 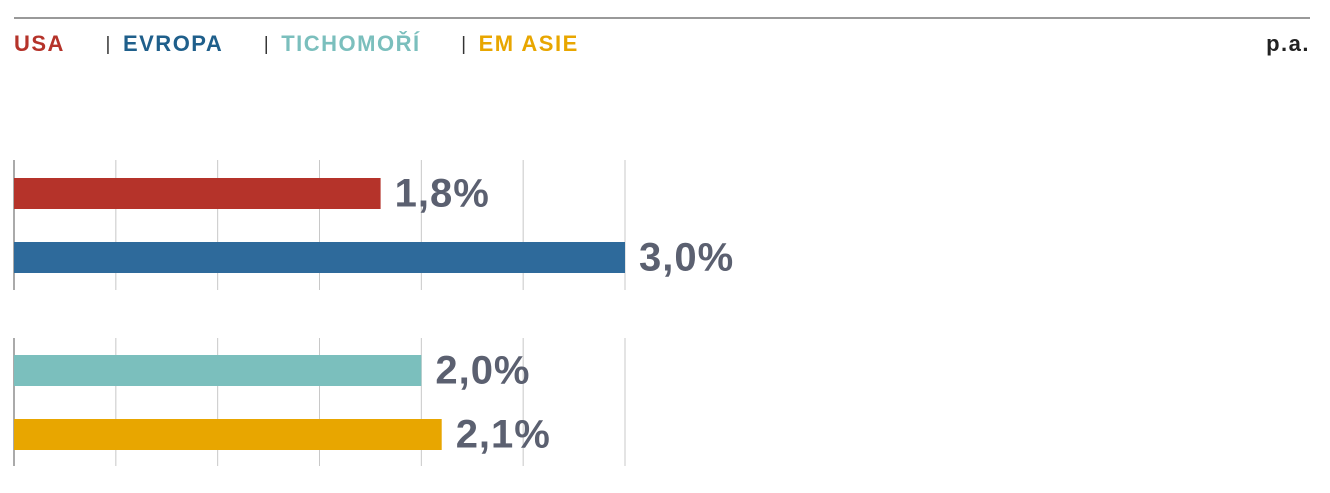 I want to click on legend-label: EM ASIE, so click(x=529, y=43).